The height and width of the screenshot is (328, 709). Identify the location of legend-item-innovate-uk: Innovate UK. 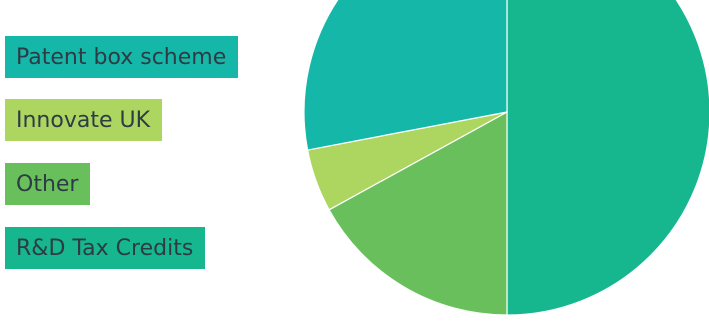
(84, 120).